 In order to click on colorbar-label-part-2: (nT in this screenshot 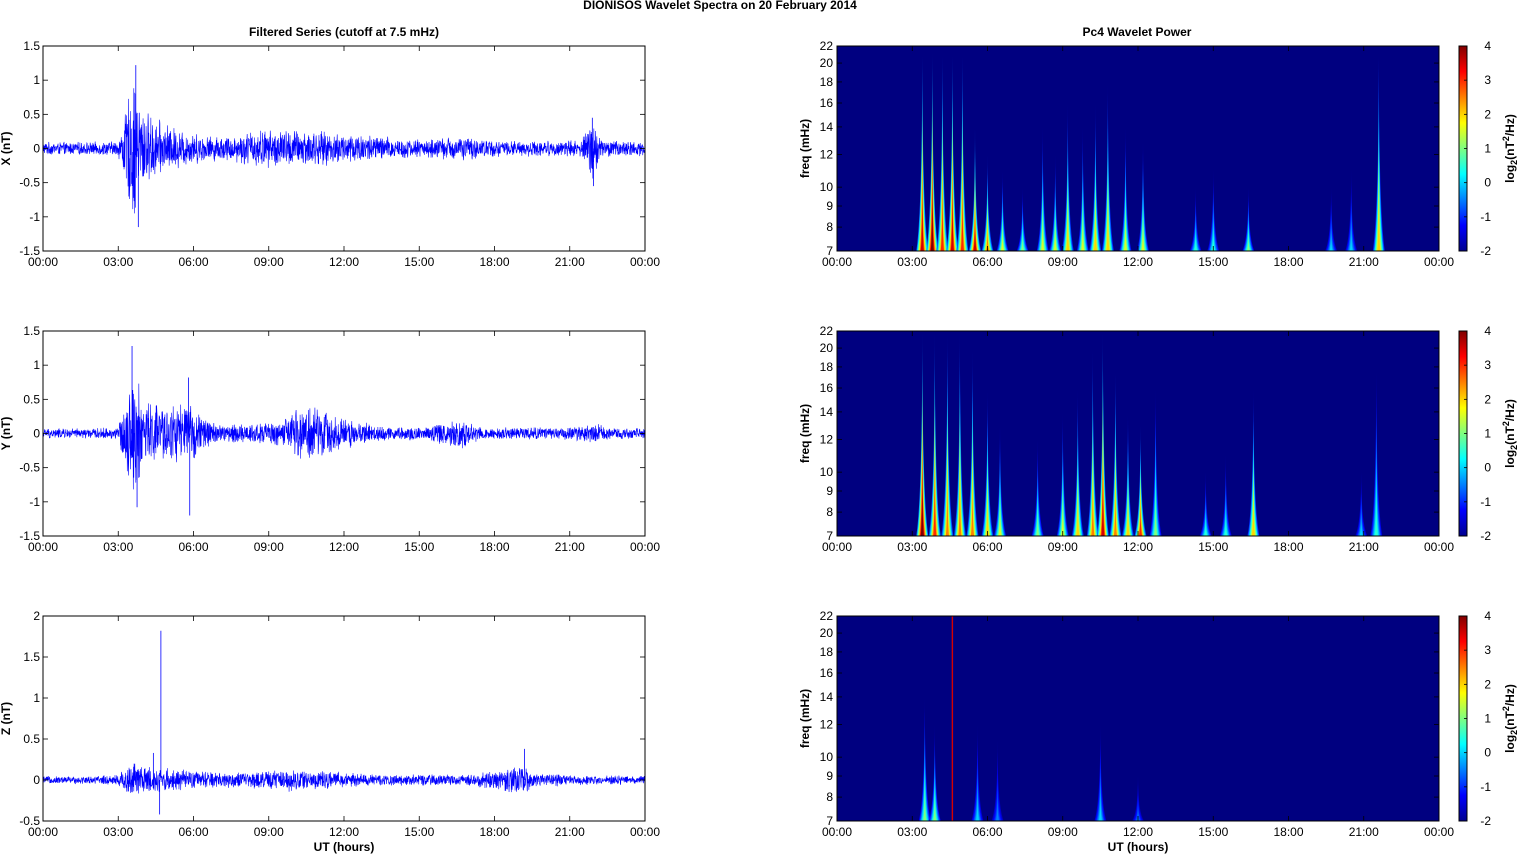, I will do `click(1510, 435)`.